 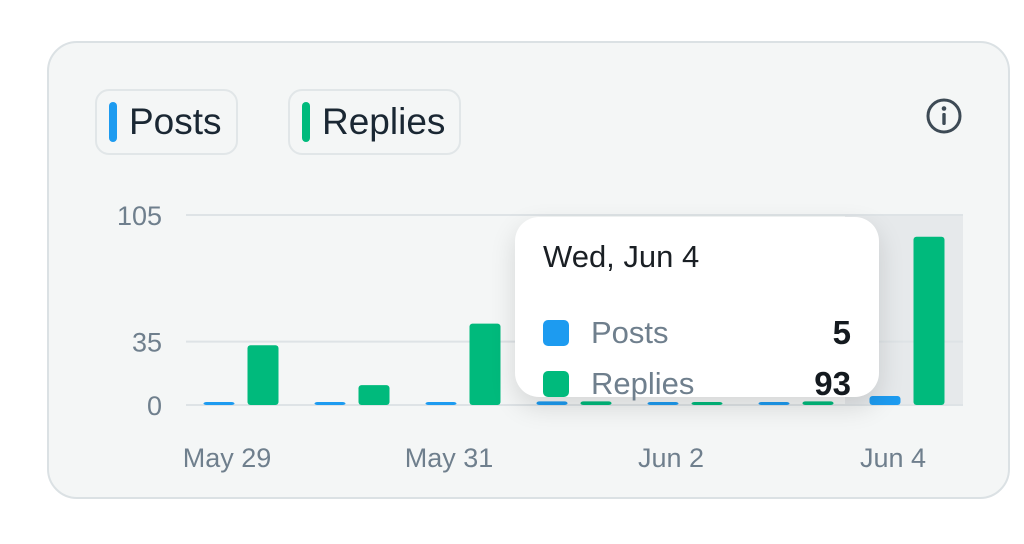 I want to click on y-tick-label: 105, so click(x=139, y=216).